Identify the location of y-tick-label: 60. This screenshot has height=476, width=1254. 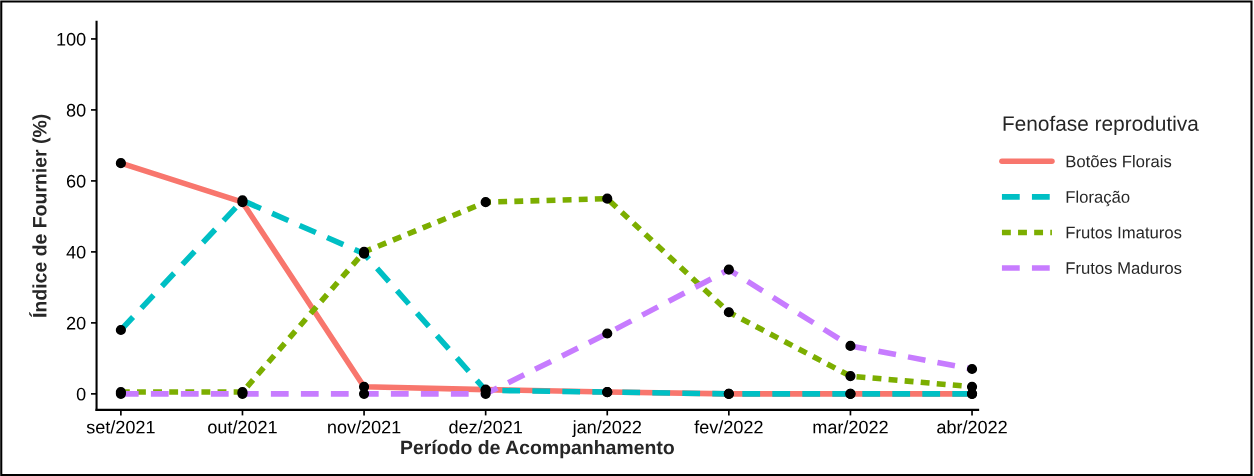
(76, 181).